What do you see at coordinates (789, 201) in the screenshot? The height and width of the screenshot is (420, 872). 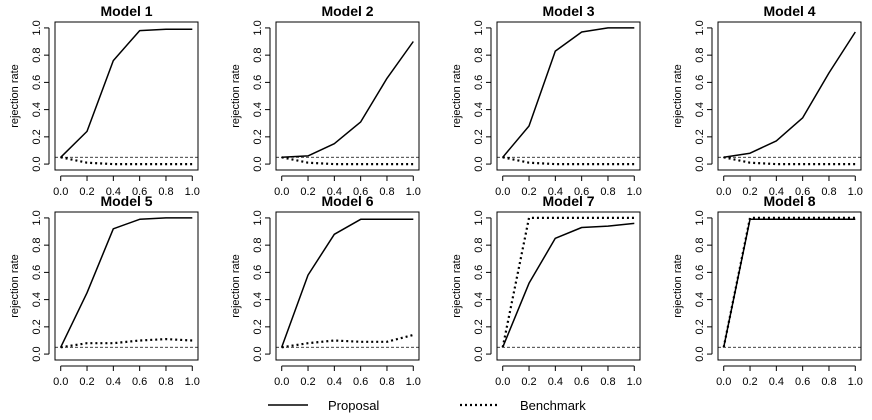 I see `panel-title: Model 8` at bounding box center [789, 201].